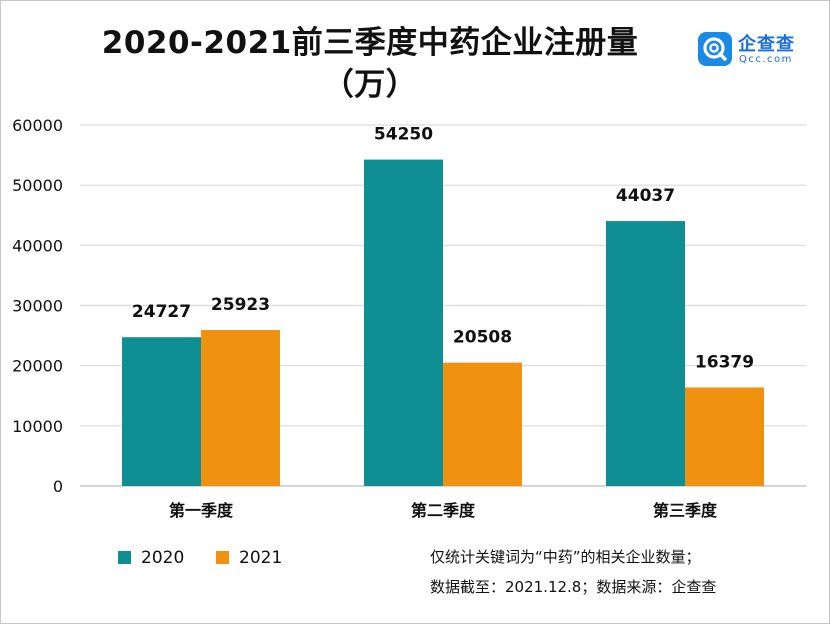 Image resolution: width=830 pixels, height=624 pixels. What do you see at coordinates (370, 64) in the screenshot?
I see `chart-title: 2020-2021前三季度中药企业注册量 （万）` at bounding box center [370, 64].